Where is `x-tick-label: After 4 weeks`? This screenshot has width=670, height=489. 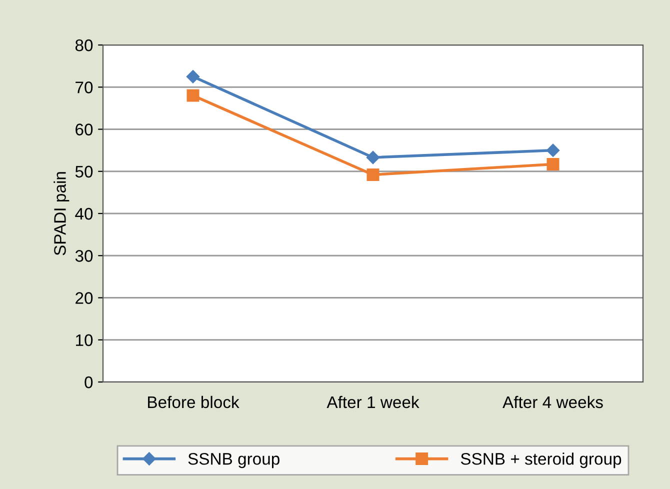 x-tick-label: After 4 weeks is located at coordinates (552, 402).